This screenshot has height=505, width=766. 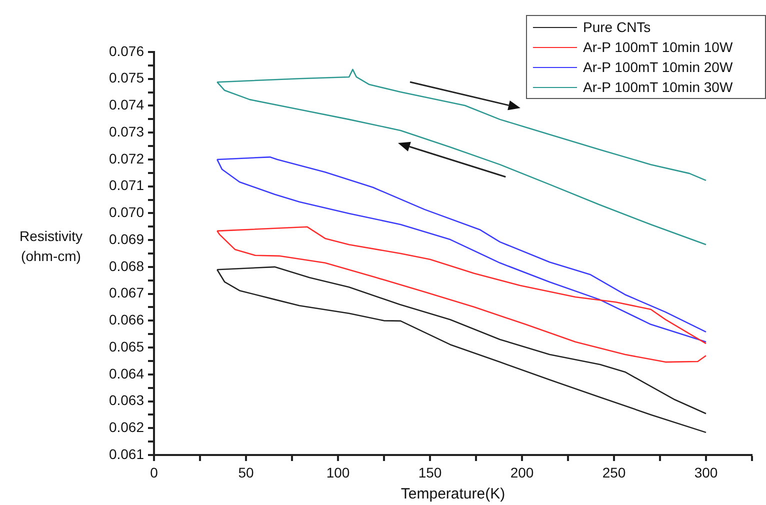 I want to click on y-tick-label: 0.076, so click(x=126, y=50).